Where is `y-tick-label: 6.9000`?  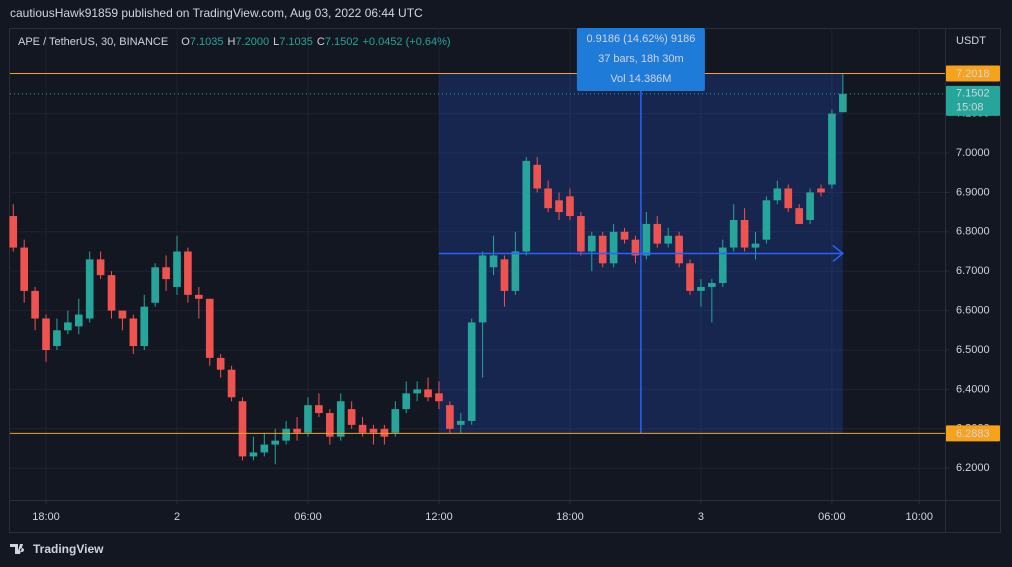
y-tick-label: 6.9000 is located at coordinates (973, 192).